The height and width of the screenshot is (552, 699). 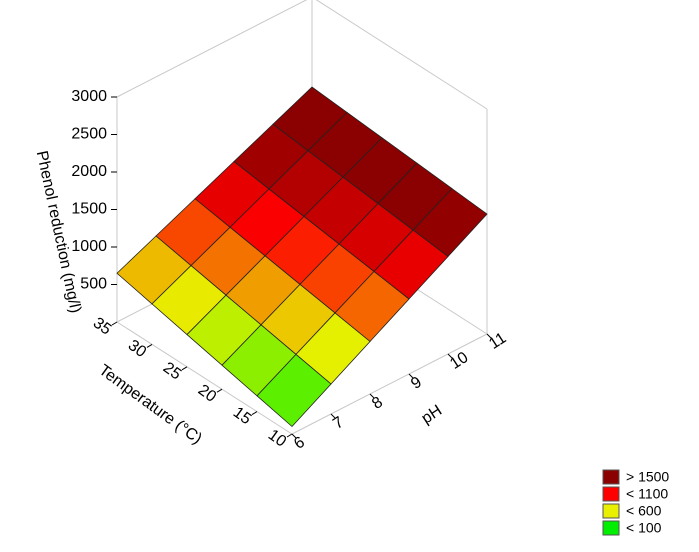 I want to click on x-axis-title: pH, so click(x=432, y=414).